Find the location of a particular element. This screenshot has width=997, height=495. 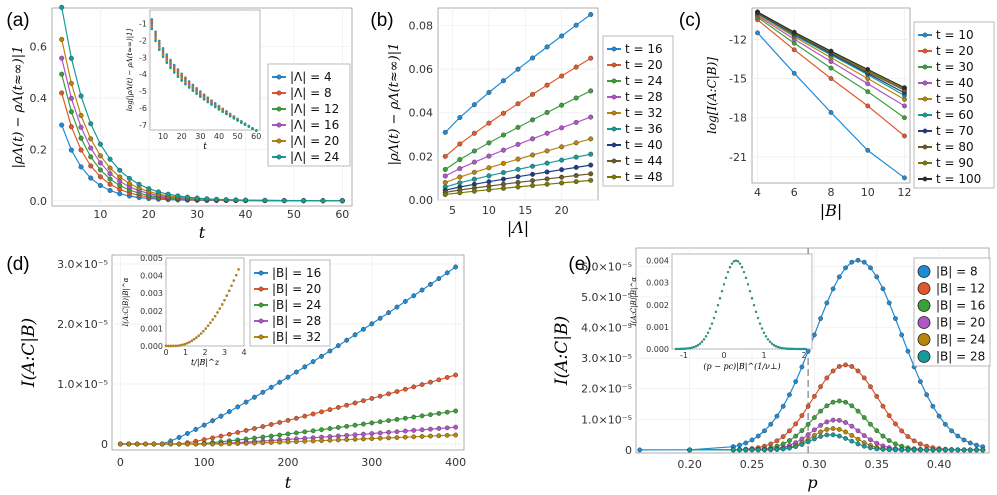

y-tick-label: 1.0×10⁻⁵ is located at coordinates (82, 384).